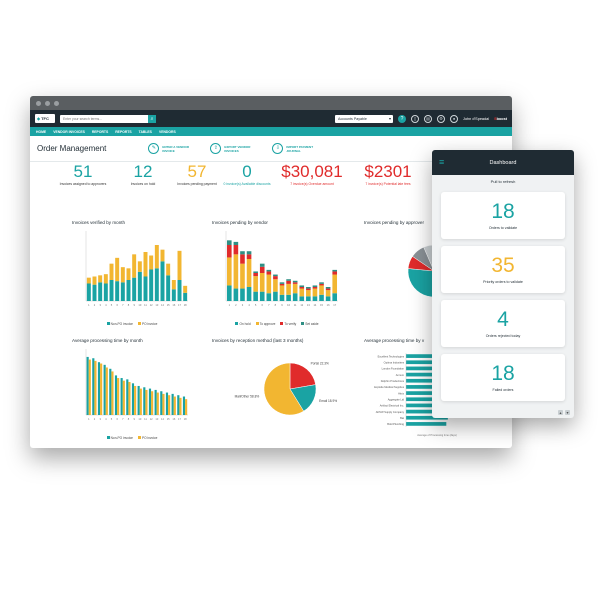 The height and width of the screenshot is (600, 600). I want to click on x-tick-label: 8, so click(129, 419).